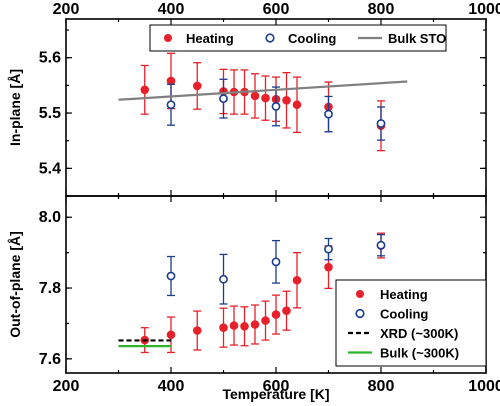 The image size is (500, 406). What do you see at coordinates (276, 9) in the screenshot?
I see `x-tick-label-top: 600` at bounding box center [276, 9].